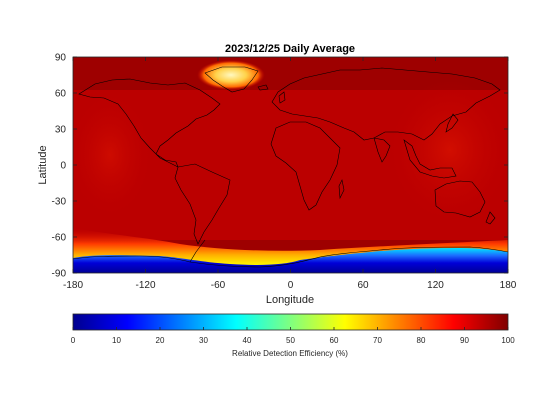  I want to click on coastline-north-america, so click(149, 123).